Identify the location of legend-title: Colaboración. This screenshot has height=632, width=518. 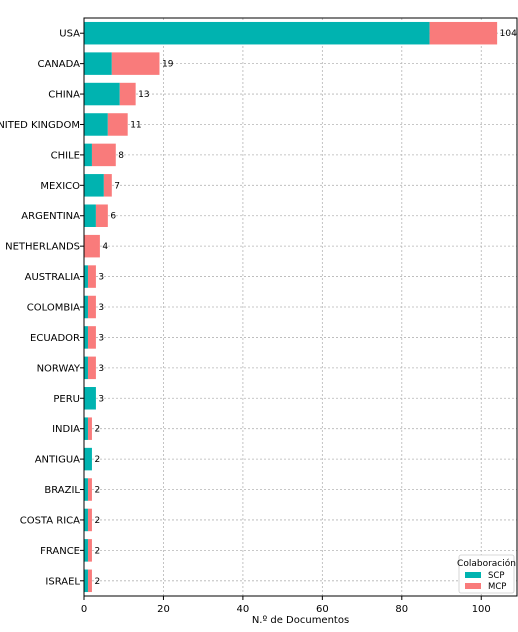
(486, 563).